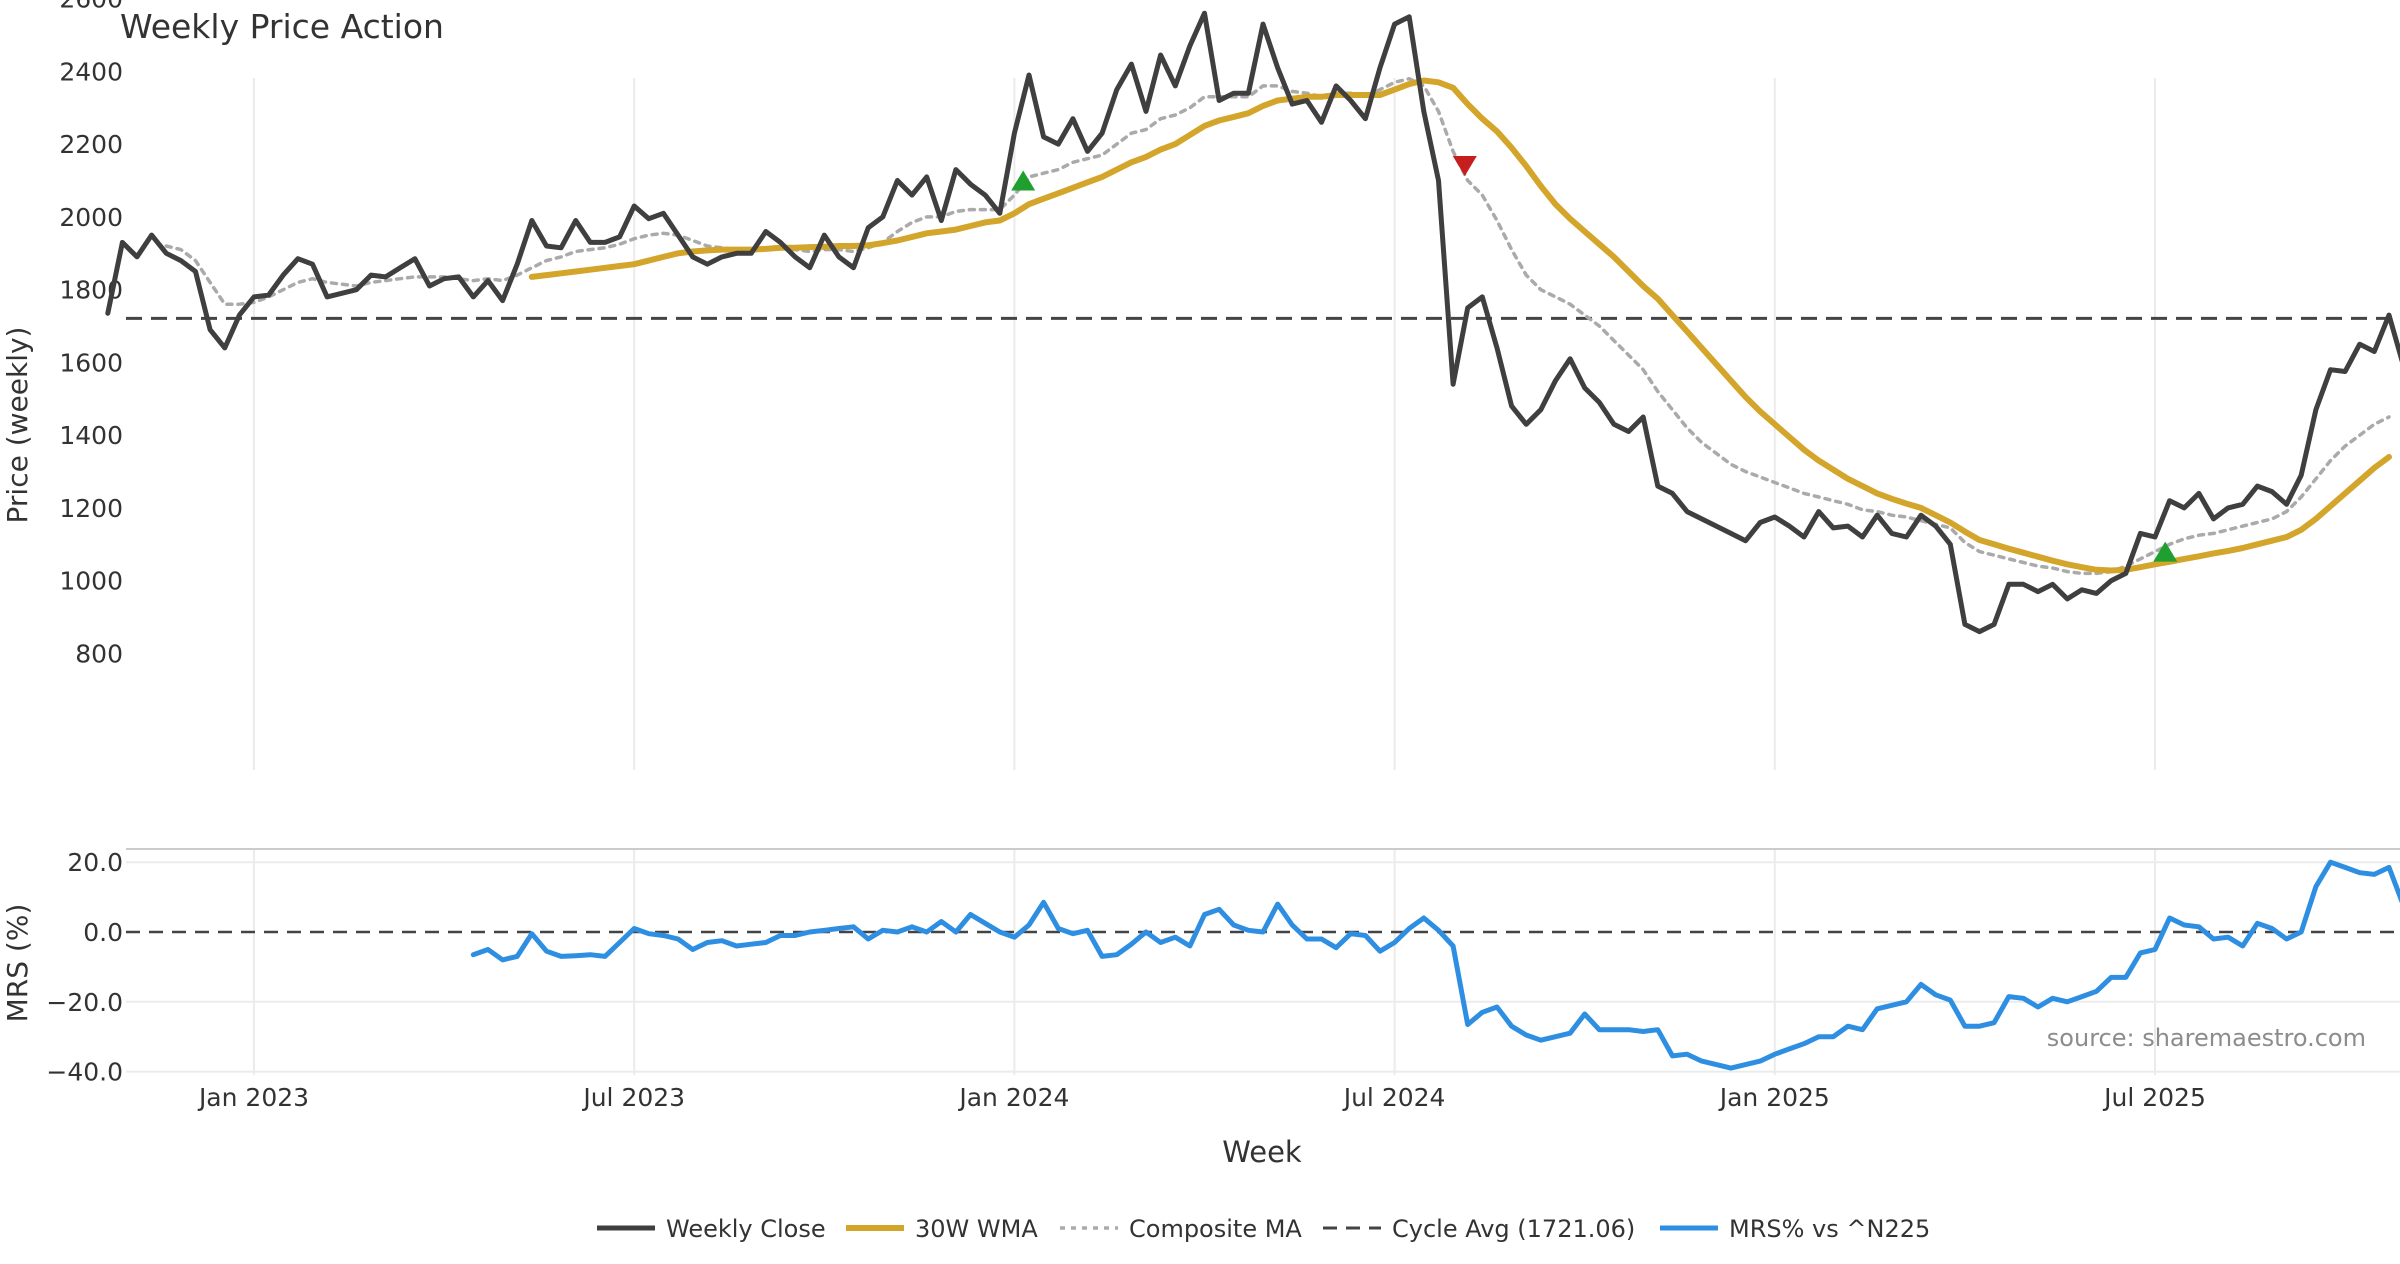 This screenshot has width=2400, height=1264. Describe the element at coordinates (91, 144) in the screenshot. I see `price-tick-label: 2200` at that location.